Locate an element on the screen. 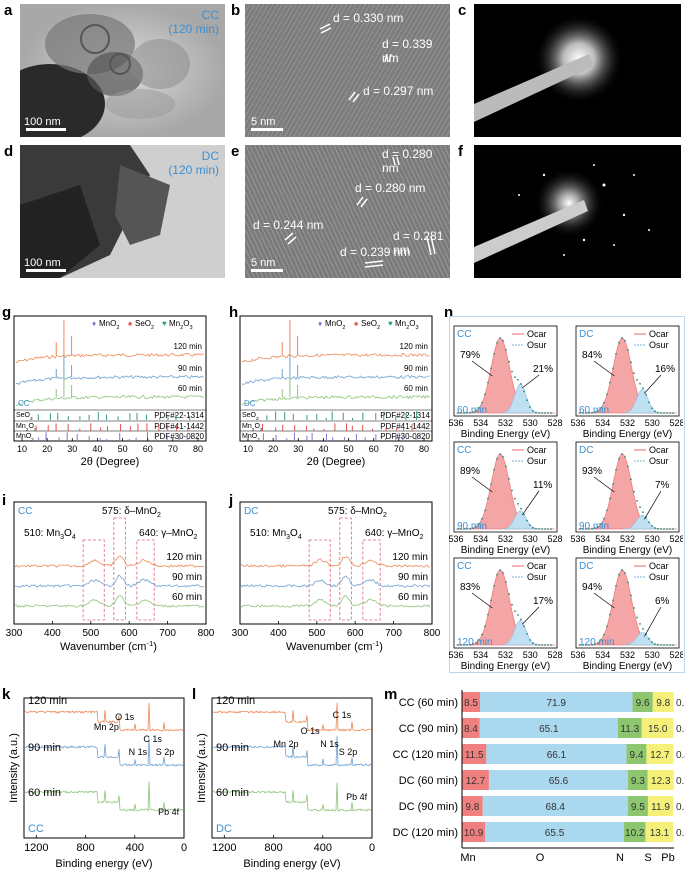  peak-pb4f: Pb 4f is located at coordinates (357, 797).